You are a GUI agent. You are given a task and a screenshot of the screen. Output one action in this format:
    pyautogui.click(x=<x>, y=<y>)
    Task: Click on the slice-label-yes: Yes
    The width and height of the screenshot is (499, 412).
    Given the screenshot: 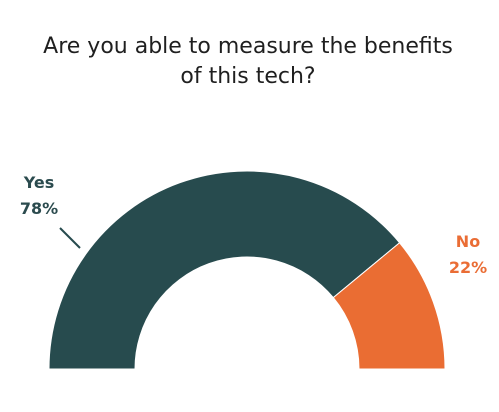 What is the action you would take?
    pyautogui.click(x=39, y=182)
    